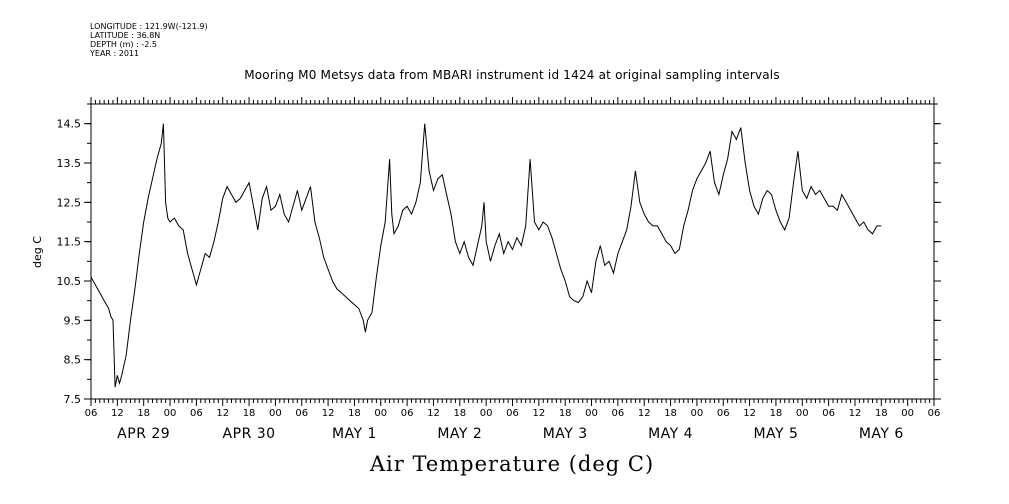 Image resolution: width=1009 pixels, height=504 pixels. Describe the element at coordinates (149, 26) in the screenshot. I see `meta-longitude: LONGITUDE : 121.9W(-121.9)` at that location.